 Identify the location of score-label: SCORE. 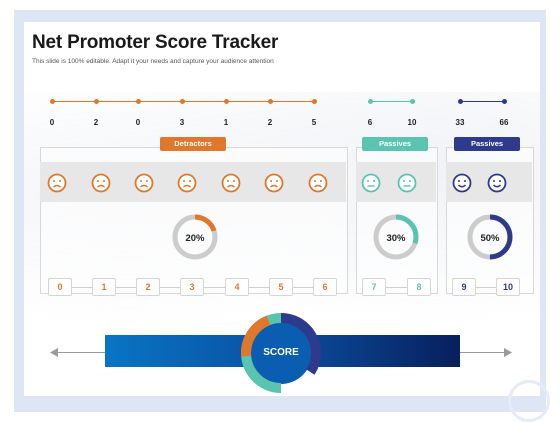
(281, 352).